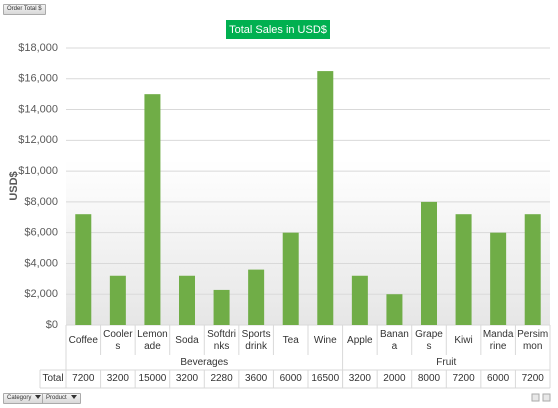 The width and height of the screenshot is (558, 408). Describe the element at coordinates (394, 378) in the screenshot. I see `total-value: 2000` at that location.